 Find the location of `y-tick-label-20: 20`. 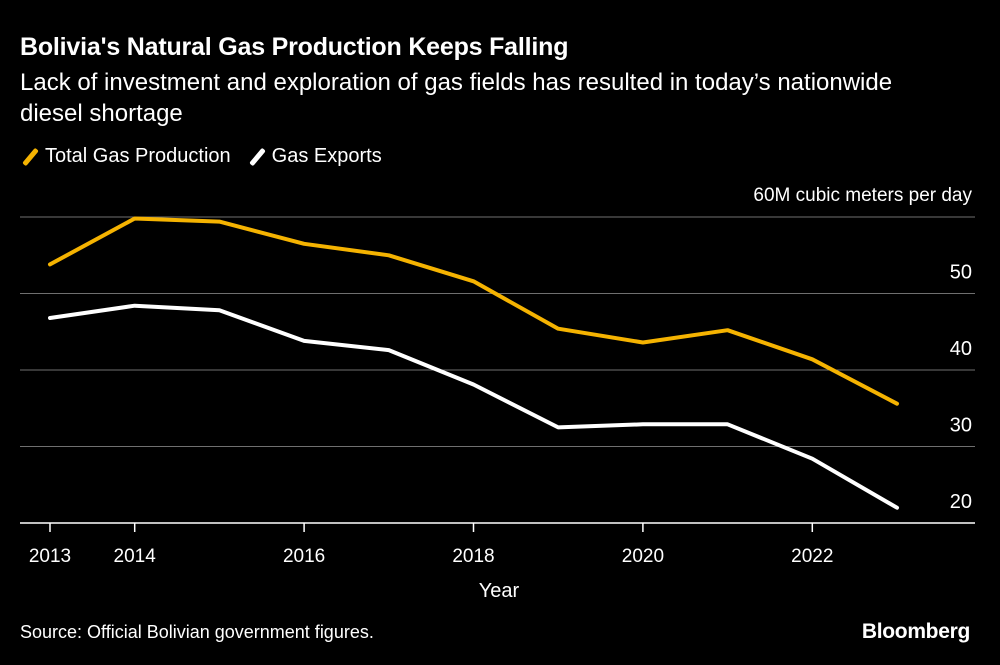

y-tick-label-20: 20 is located at coordinates (961, 502).